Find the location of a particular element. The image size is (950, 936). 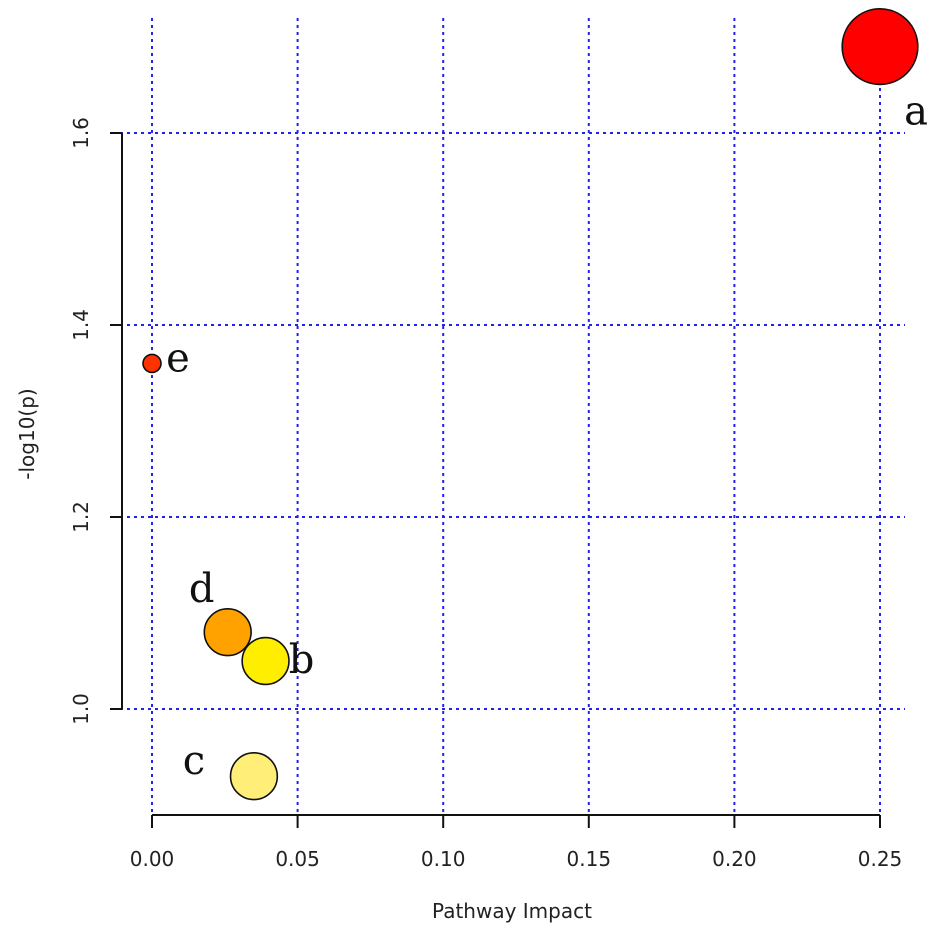

bubble-a is located at coordinates (880, 46).